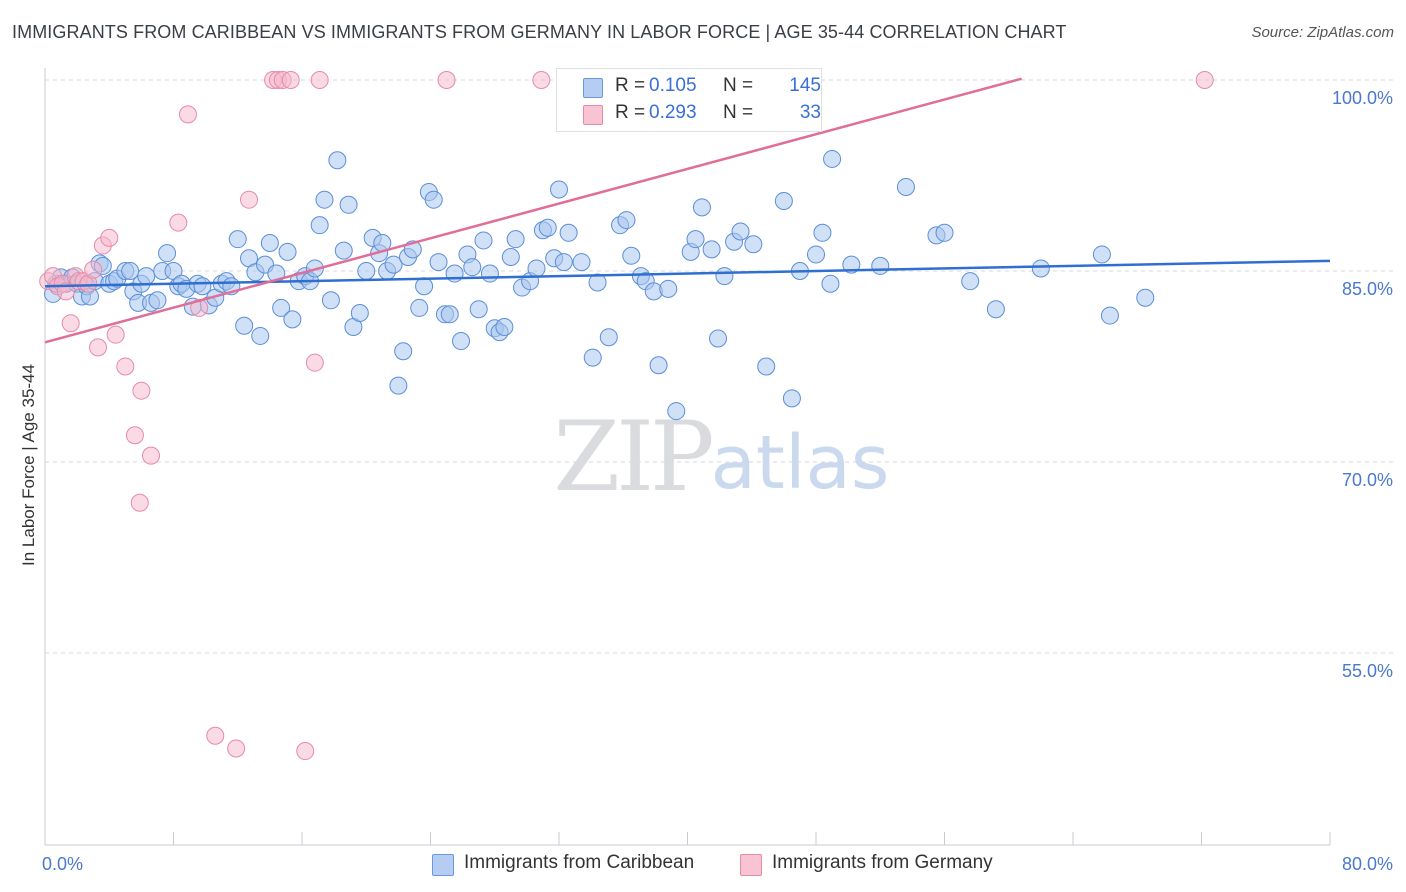  I want to click on zipatlas-watermark: ZIP atlas, so click(721, 457).